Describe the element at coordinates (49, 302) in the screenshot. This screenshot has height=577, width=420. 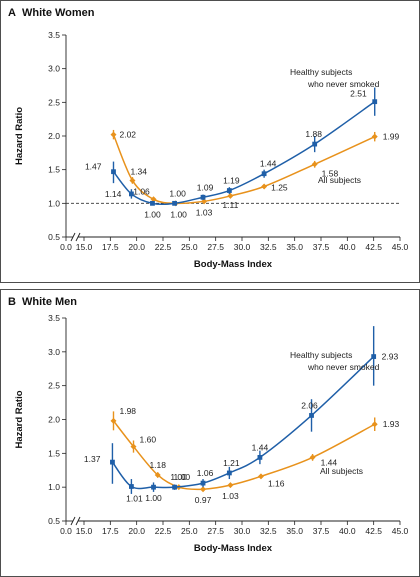
I see `panel-title: White Men` at that location.